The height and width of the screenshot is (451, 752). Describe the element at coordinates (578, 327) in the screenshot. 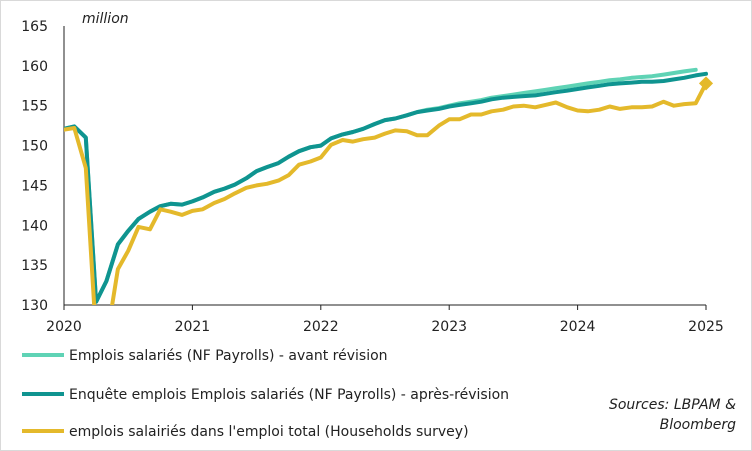

I see `x-tick-label: 2024` at that location.